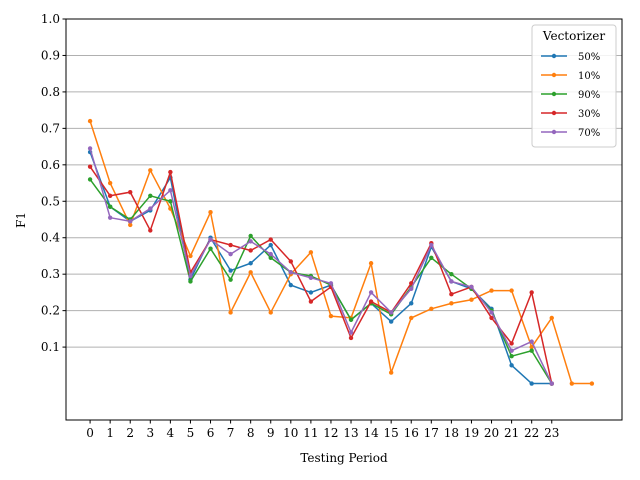  I want to click on y-tick-label: 0.5, so click(50, 201).